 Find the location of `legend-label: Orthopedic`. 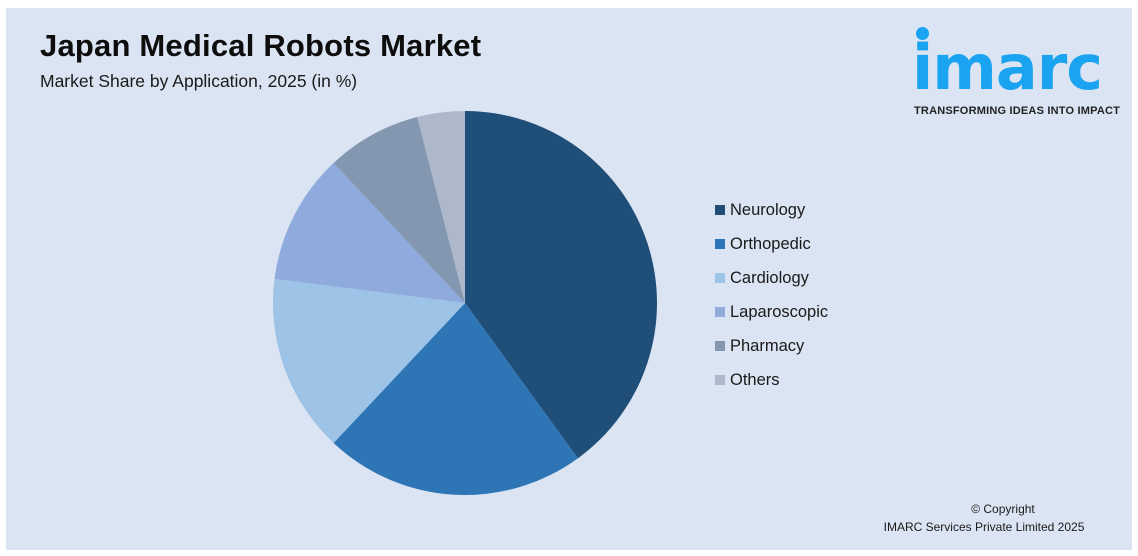

legend-label: Orthopedic is located at coordinates (770, 243).